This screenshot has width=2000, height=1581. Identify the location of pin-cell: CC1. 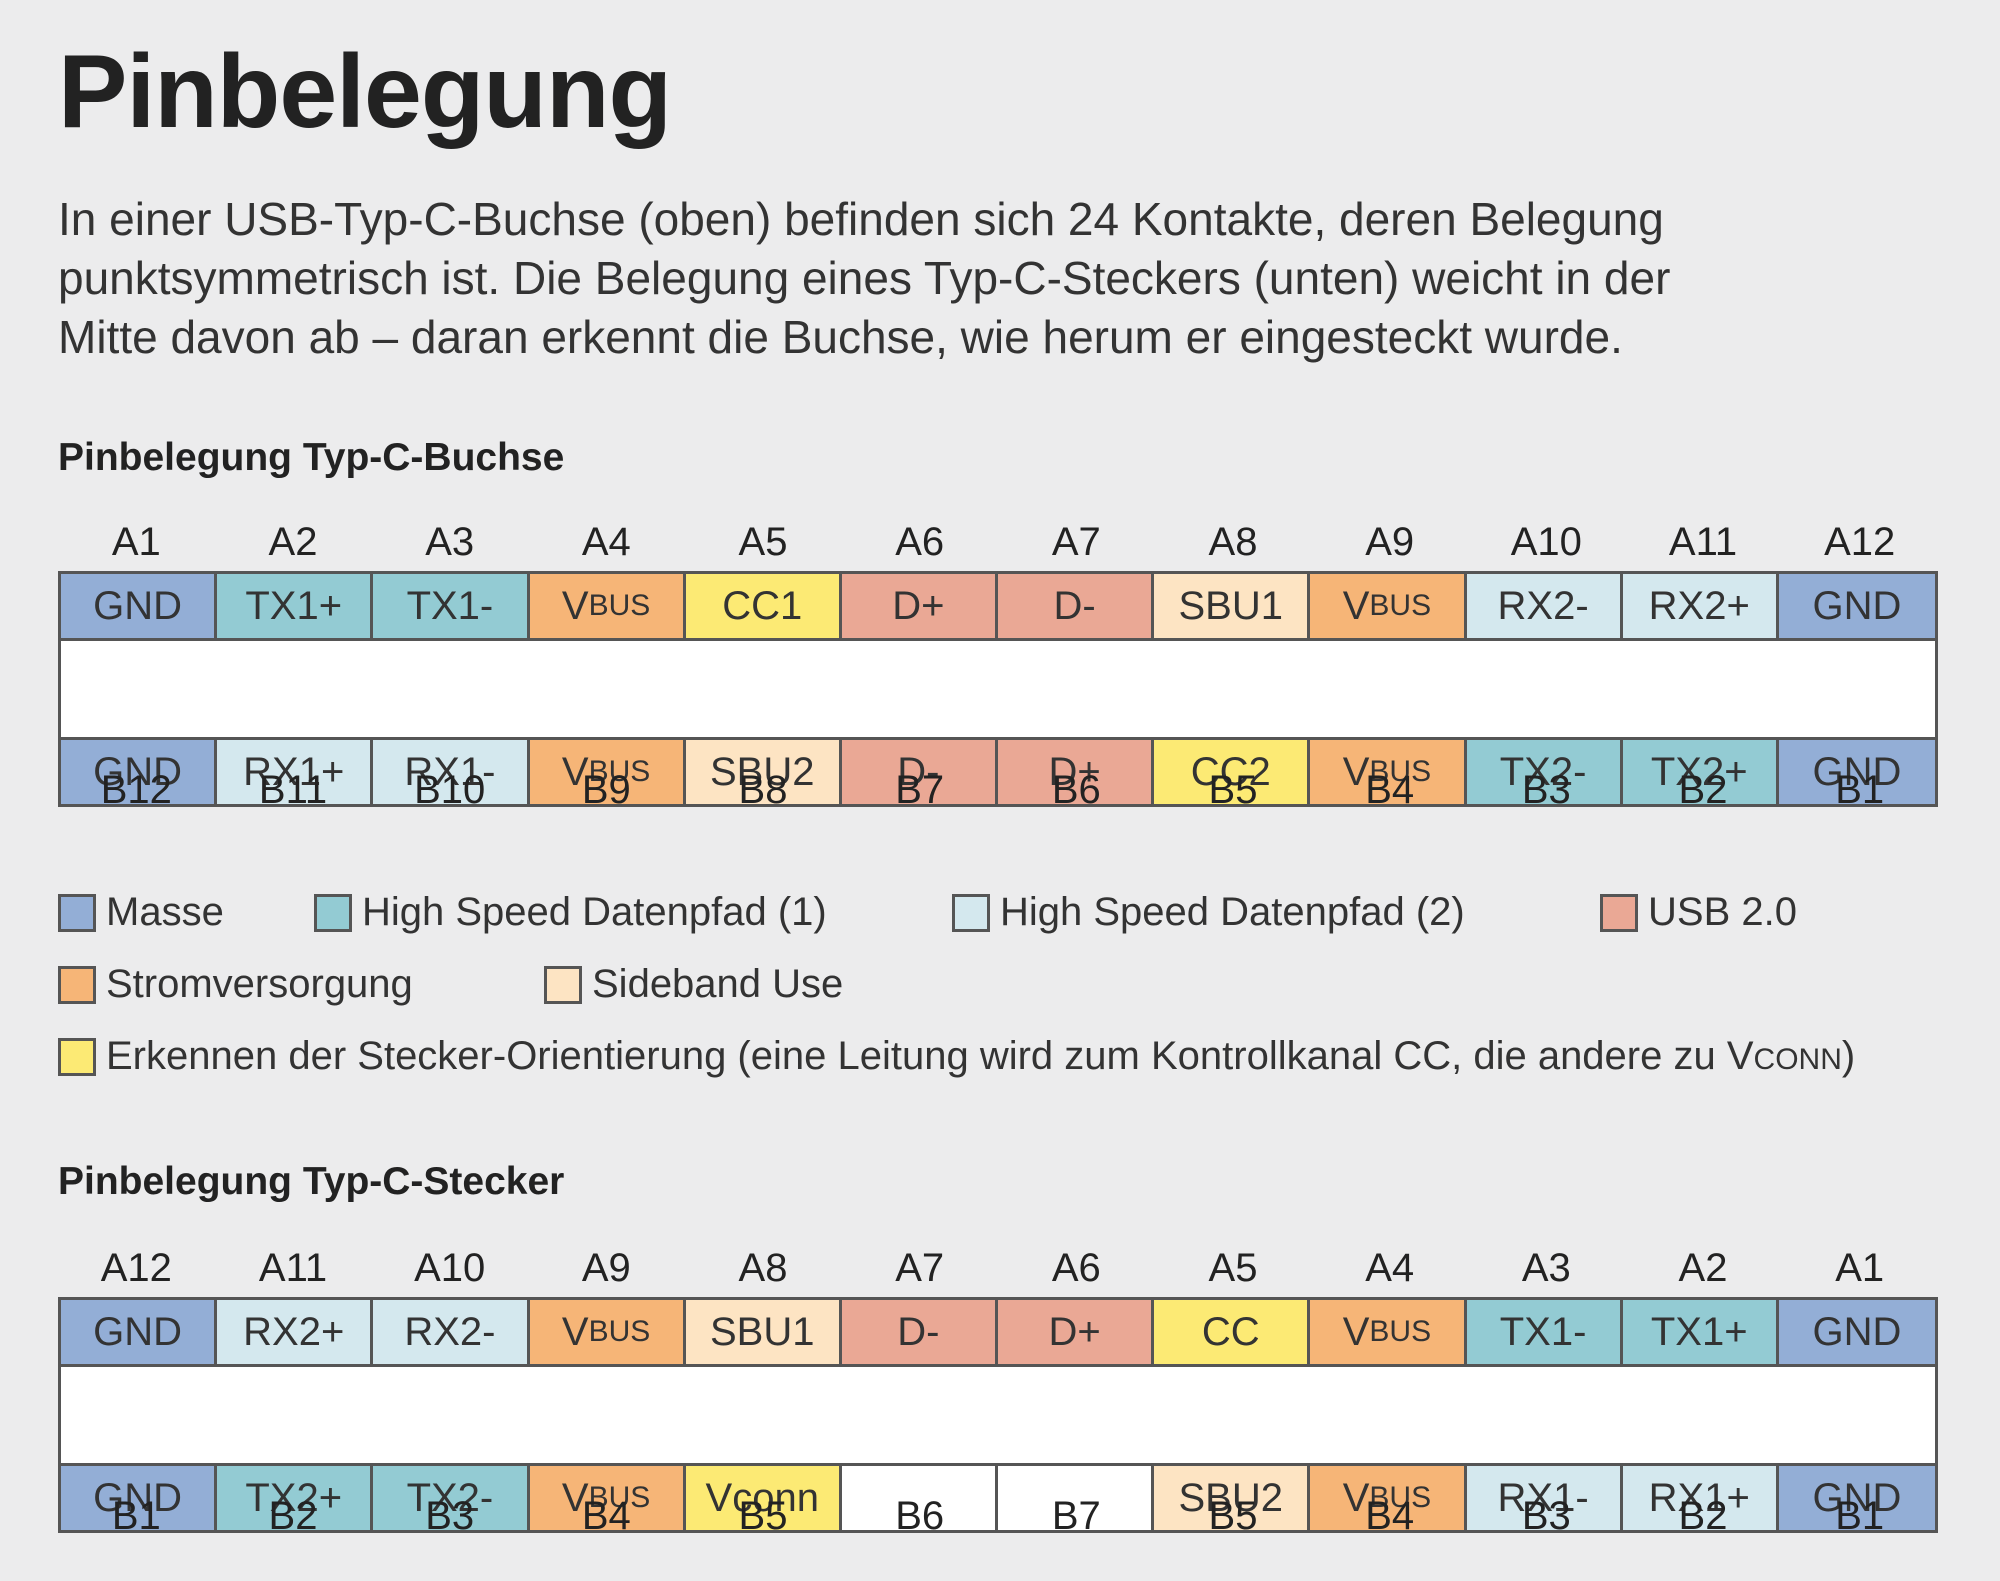
(763, 606).